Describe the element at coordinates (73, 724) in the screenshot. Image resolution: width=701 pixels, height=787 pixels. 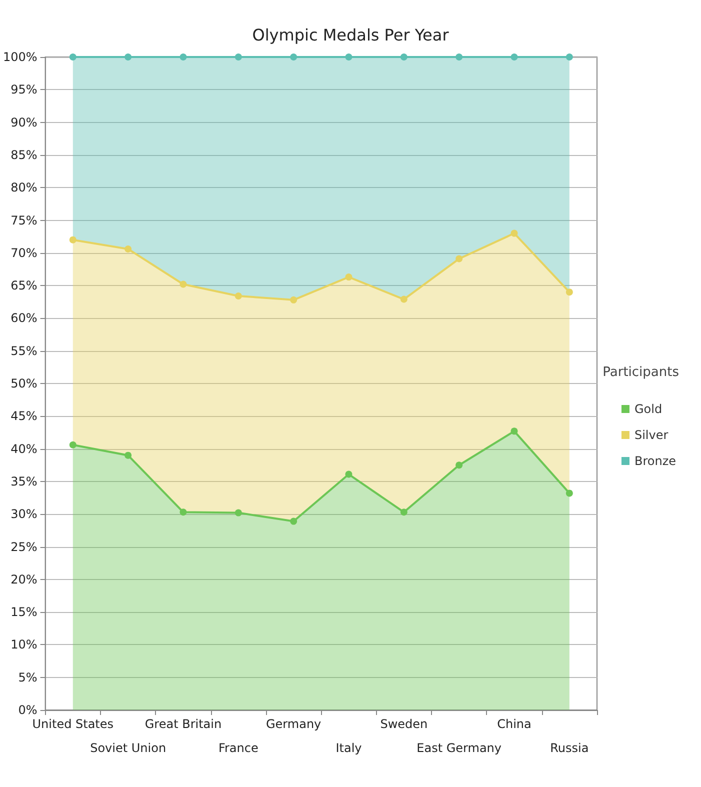
I see `x-tick-label: United States` at that location.